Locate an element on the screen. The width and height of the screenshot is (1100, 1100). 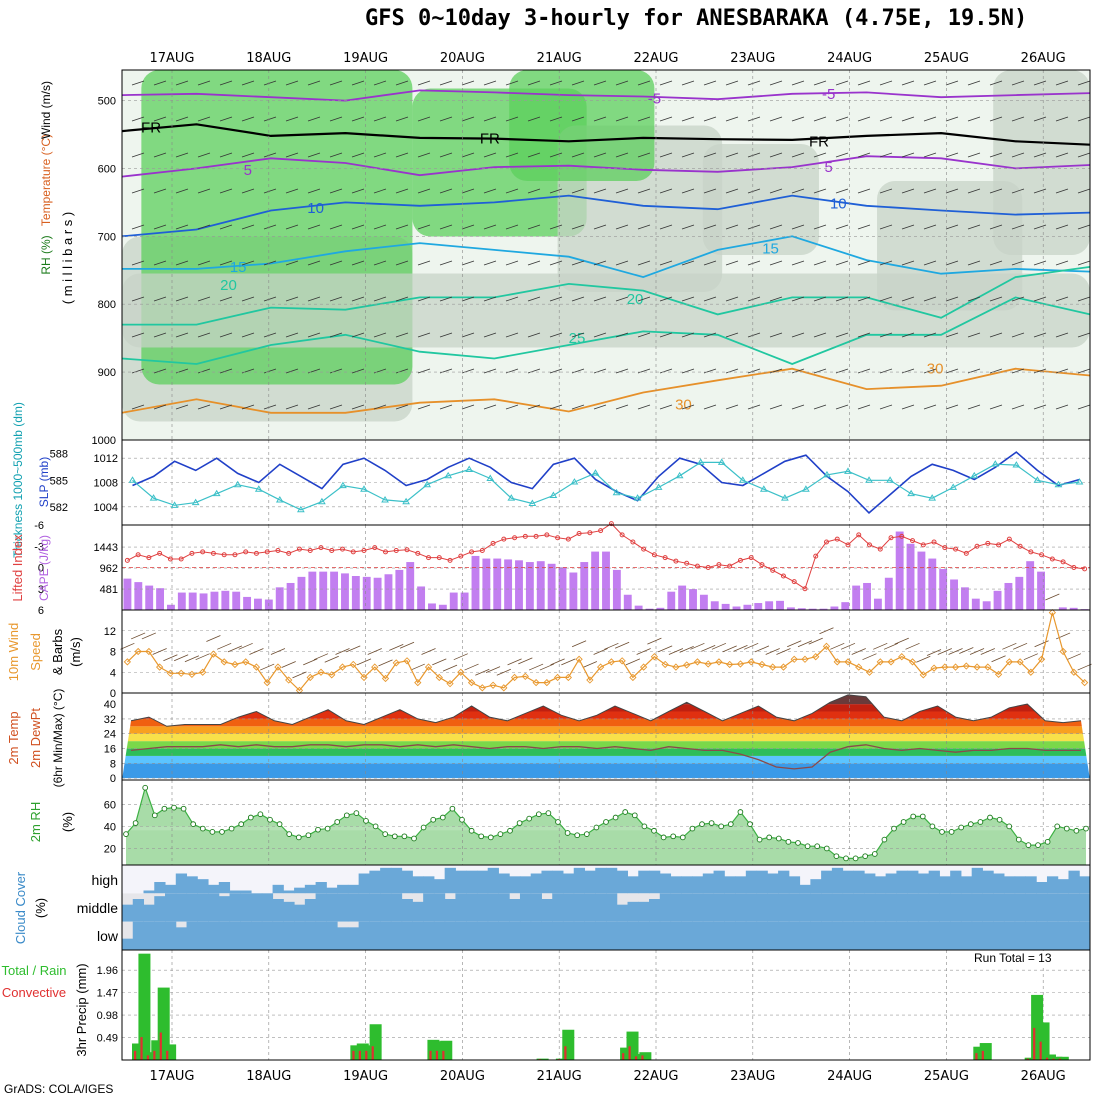
y-label-2m-rh-unit: (%) is located at coordinates (67, 822).